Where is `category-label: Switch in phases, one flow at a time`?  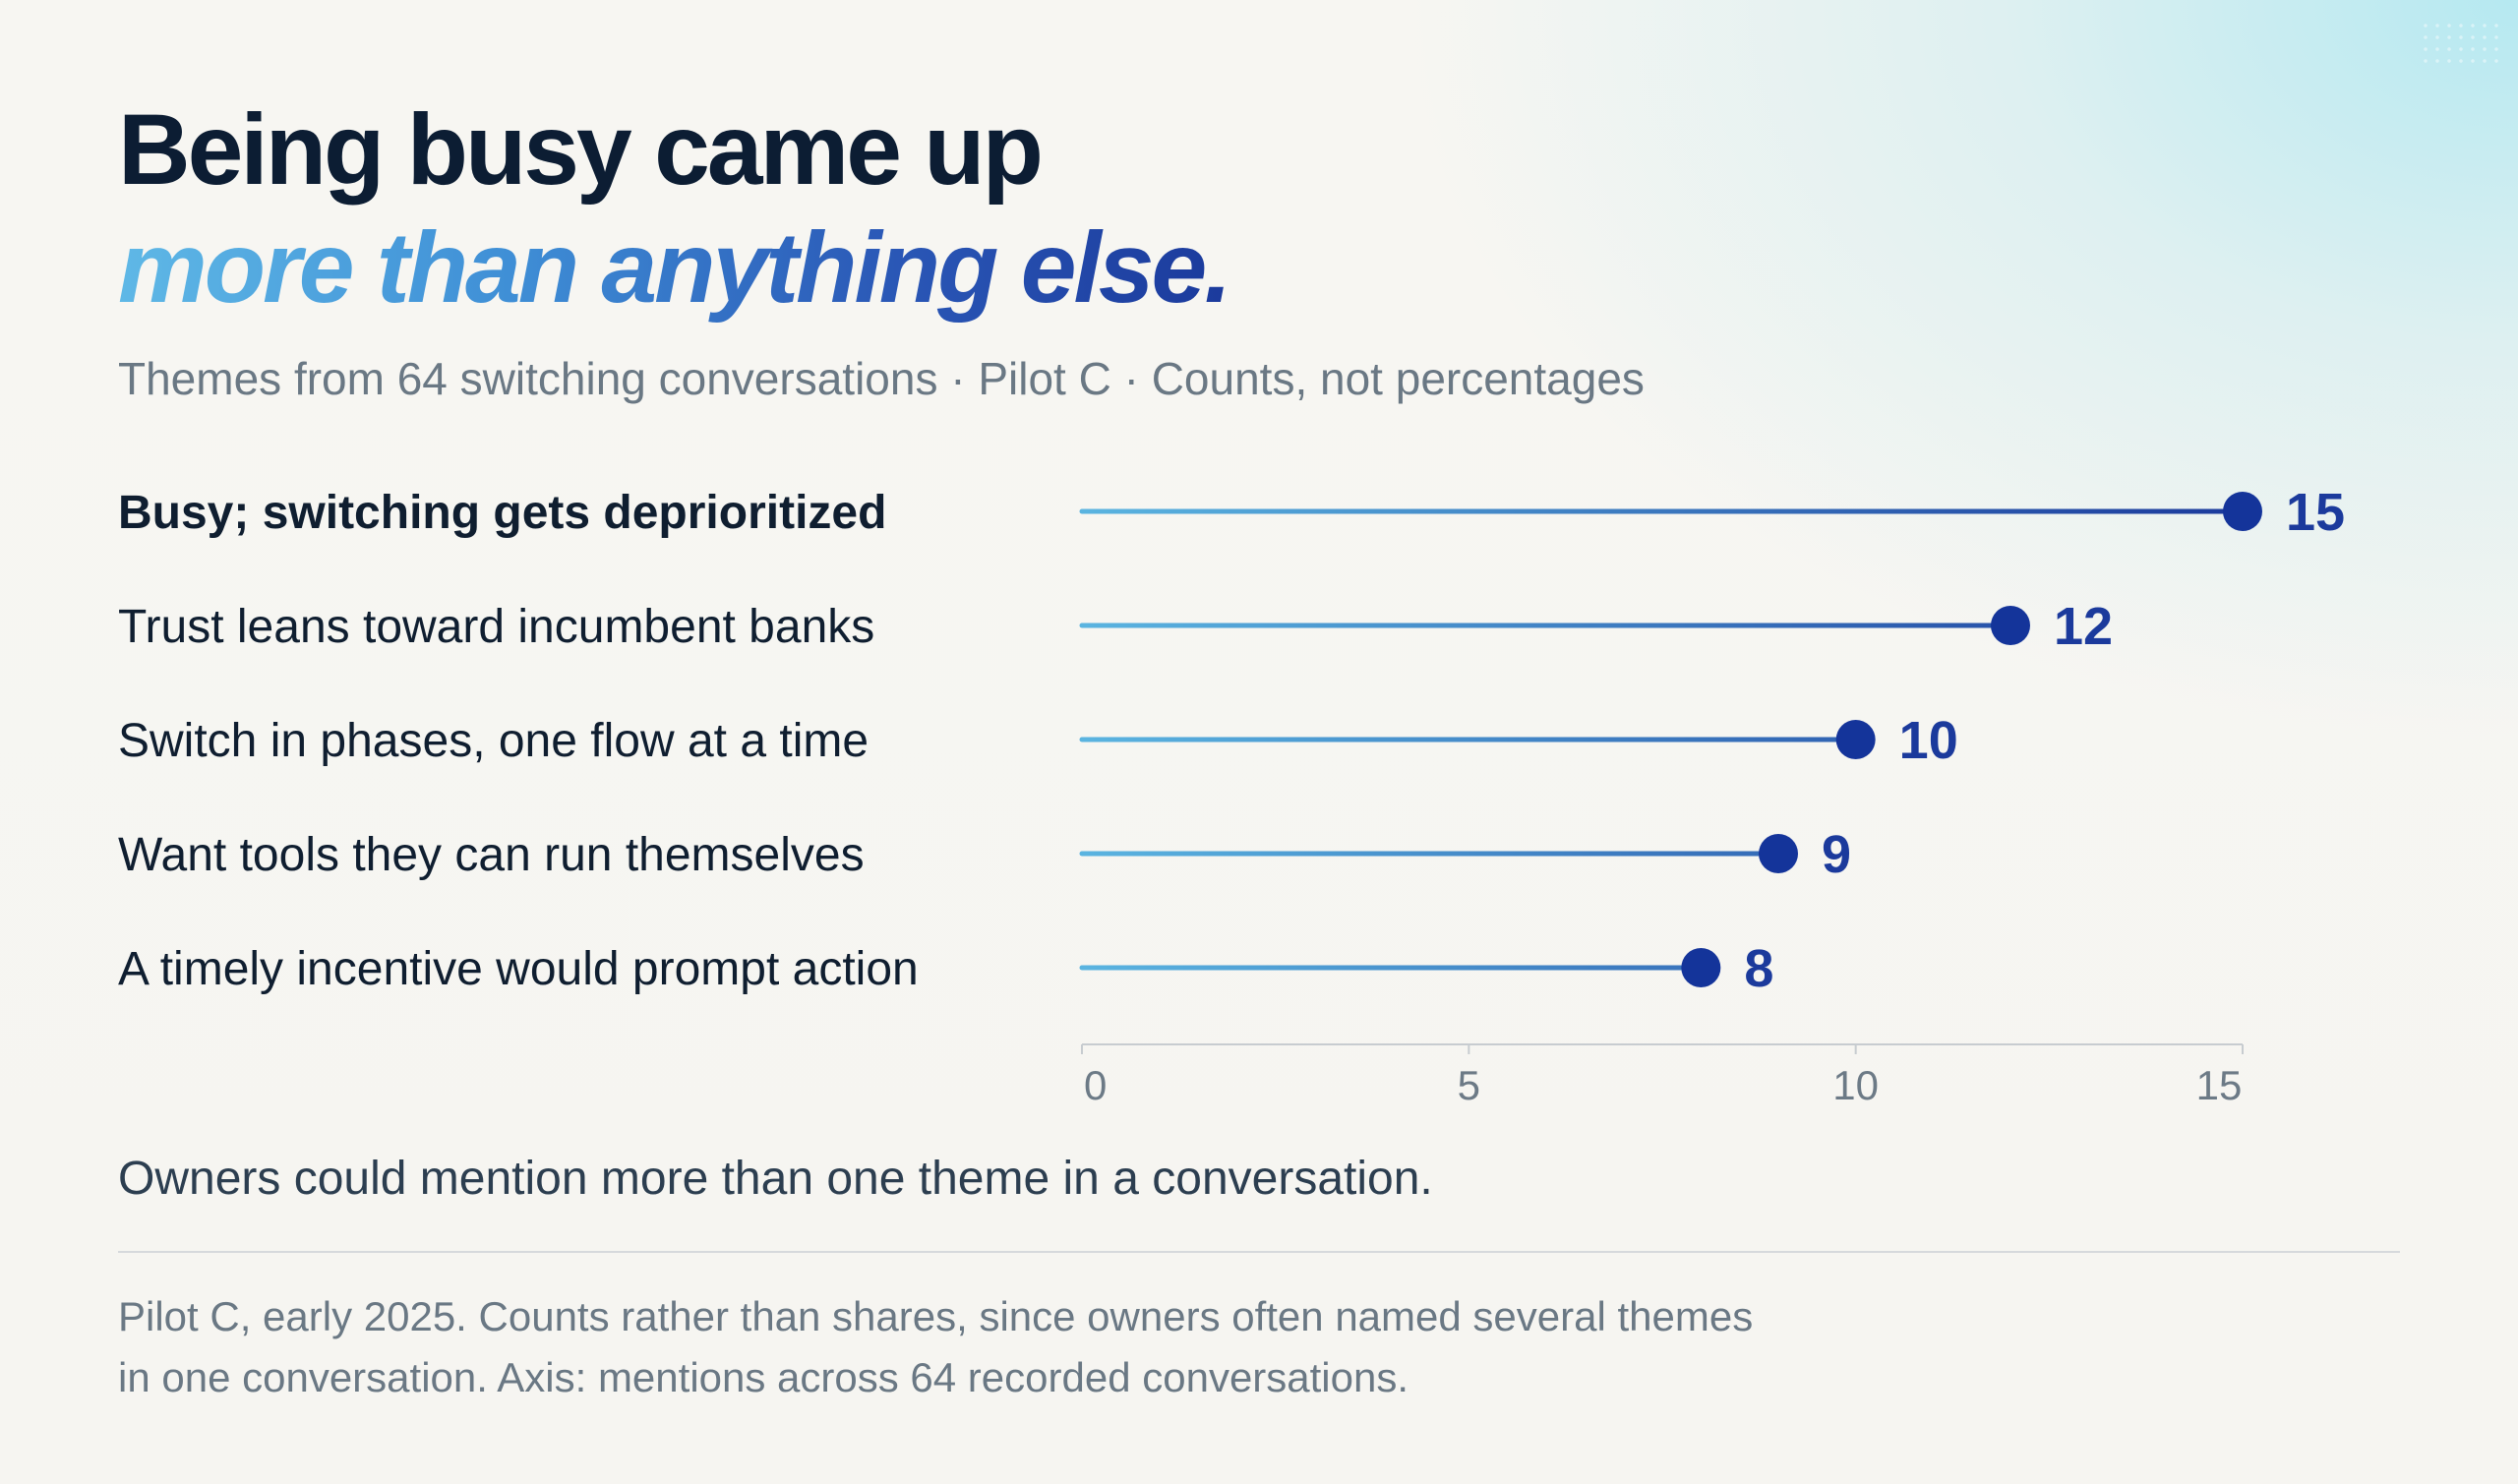
category-label: Switch in phases, one flow at a time is located at coordinates (493, 741).